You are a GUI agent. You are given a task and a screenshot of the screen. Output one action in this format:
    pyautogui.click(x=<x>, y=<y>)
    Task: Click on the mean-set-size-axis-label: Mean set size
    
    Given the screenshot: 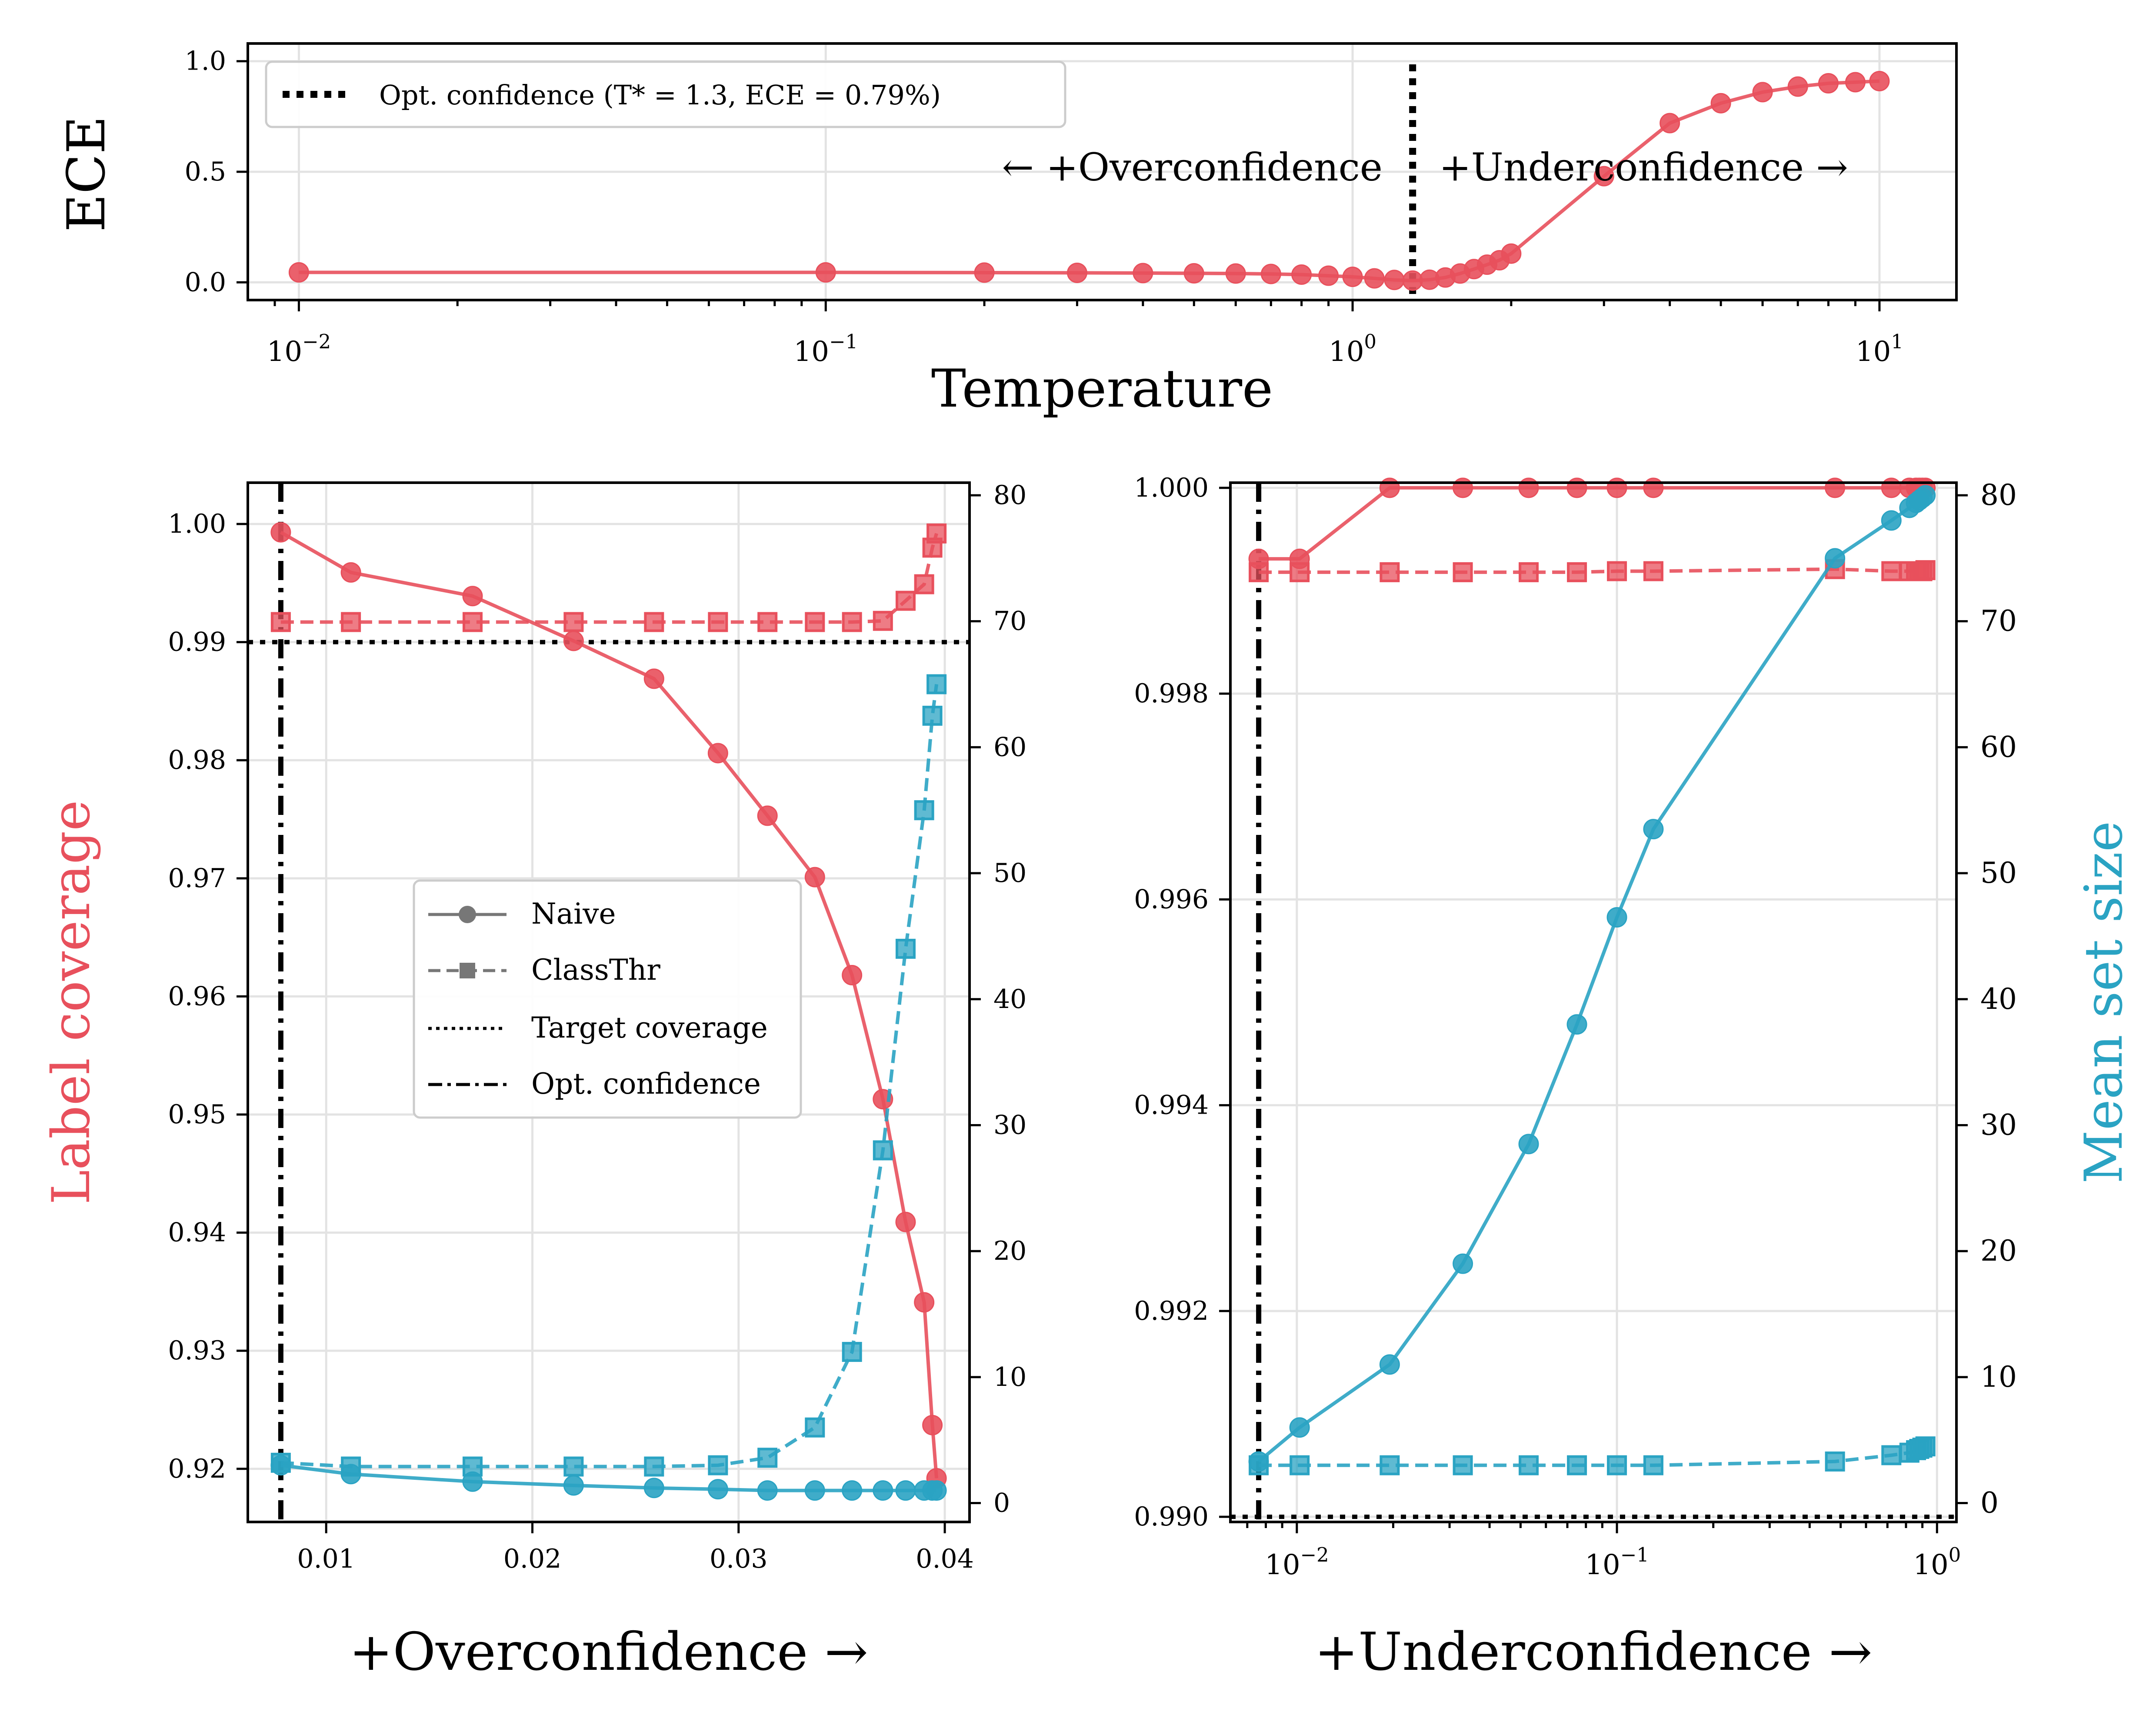 What is the action you would take?
    pyautogui.click(x=2104, y=1003)
    